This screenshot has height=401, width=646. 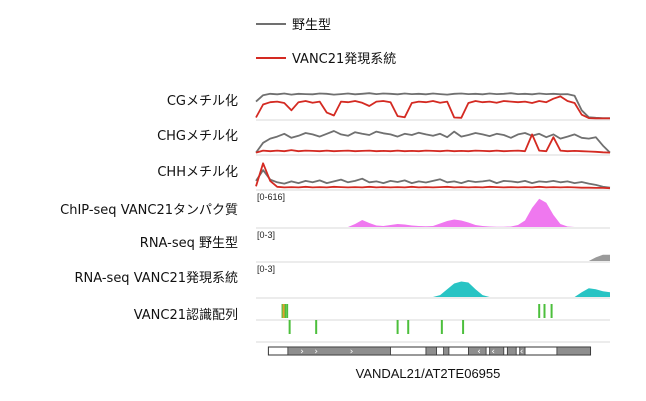 What do you see at coordinates (156, 278) in the screenshot?
I see `track-label-rna-vanc: RNA-seq VANC21発現系統` at bounding box center [156, 278].